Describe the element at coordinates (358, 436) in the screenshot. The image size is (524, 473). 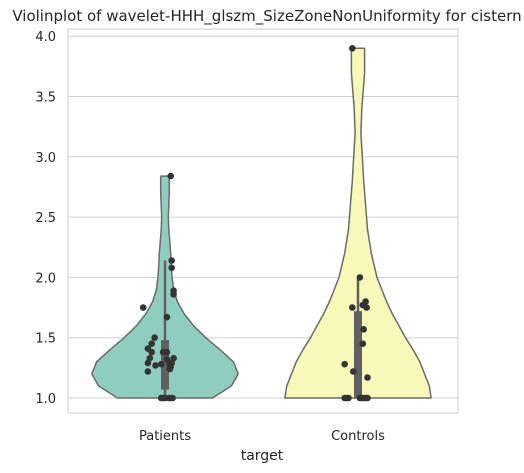
I see `x-tick-label: Controls` at that location.